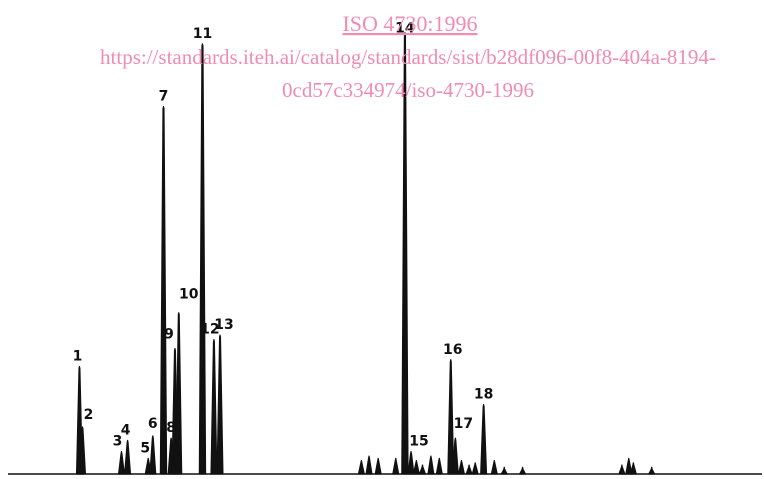  I want to click on peak-label-3: 3, so click(118, 442).